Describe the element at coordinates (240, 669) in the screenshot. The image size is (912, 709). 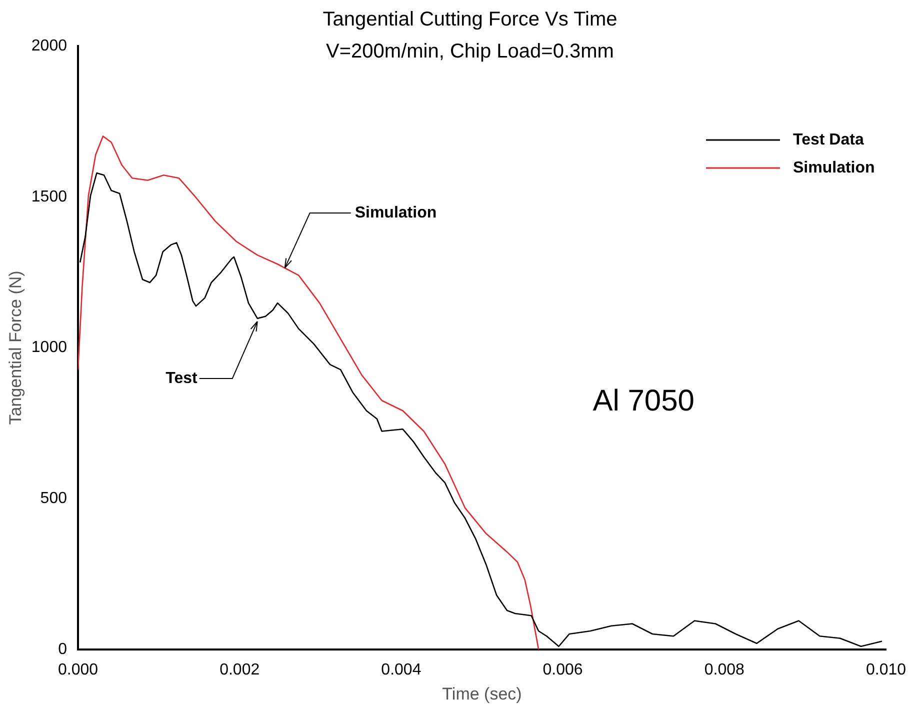
I see `x-tick-label: 0.002` at that location.